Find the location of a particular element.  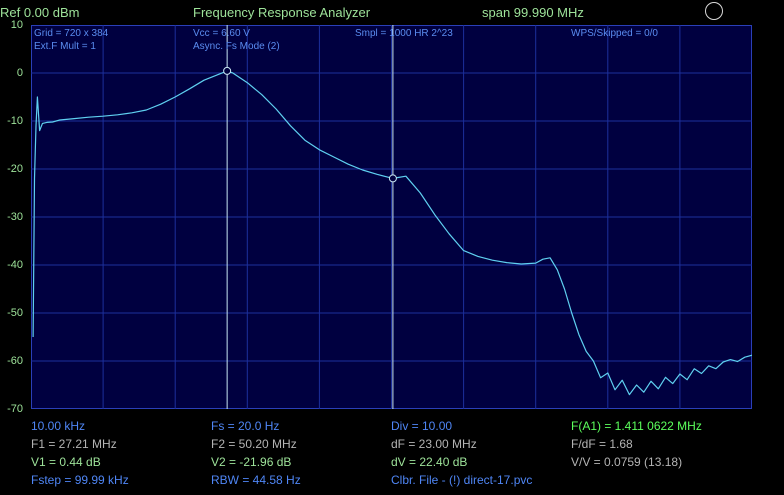

fstep-readout: Fstep = 99.99 kHz is located at coordinates (80, 480).